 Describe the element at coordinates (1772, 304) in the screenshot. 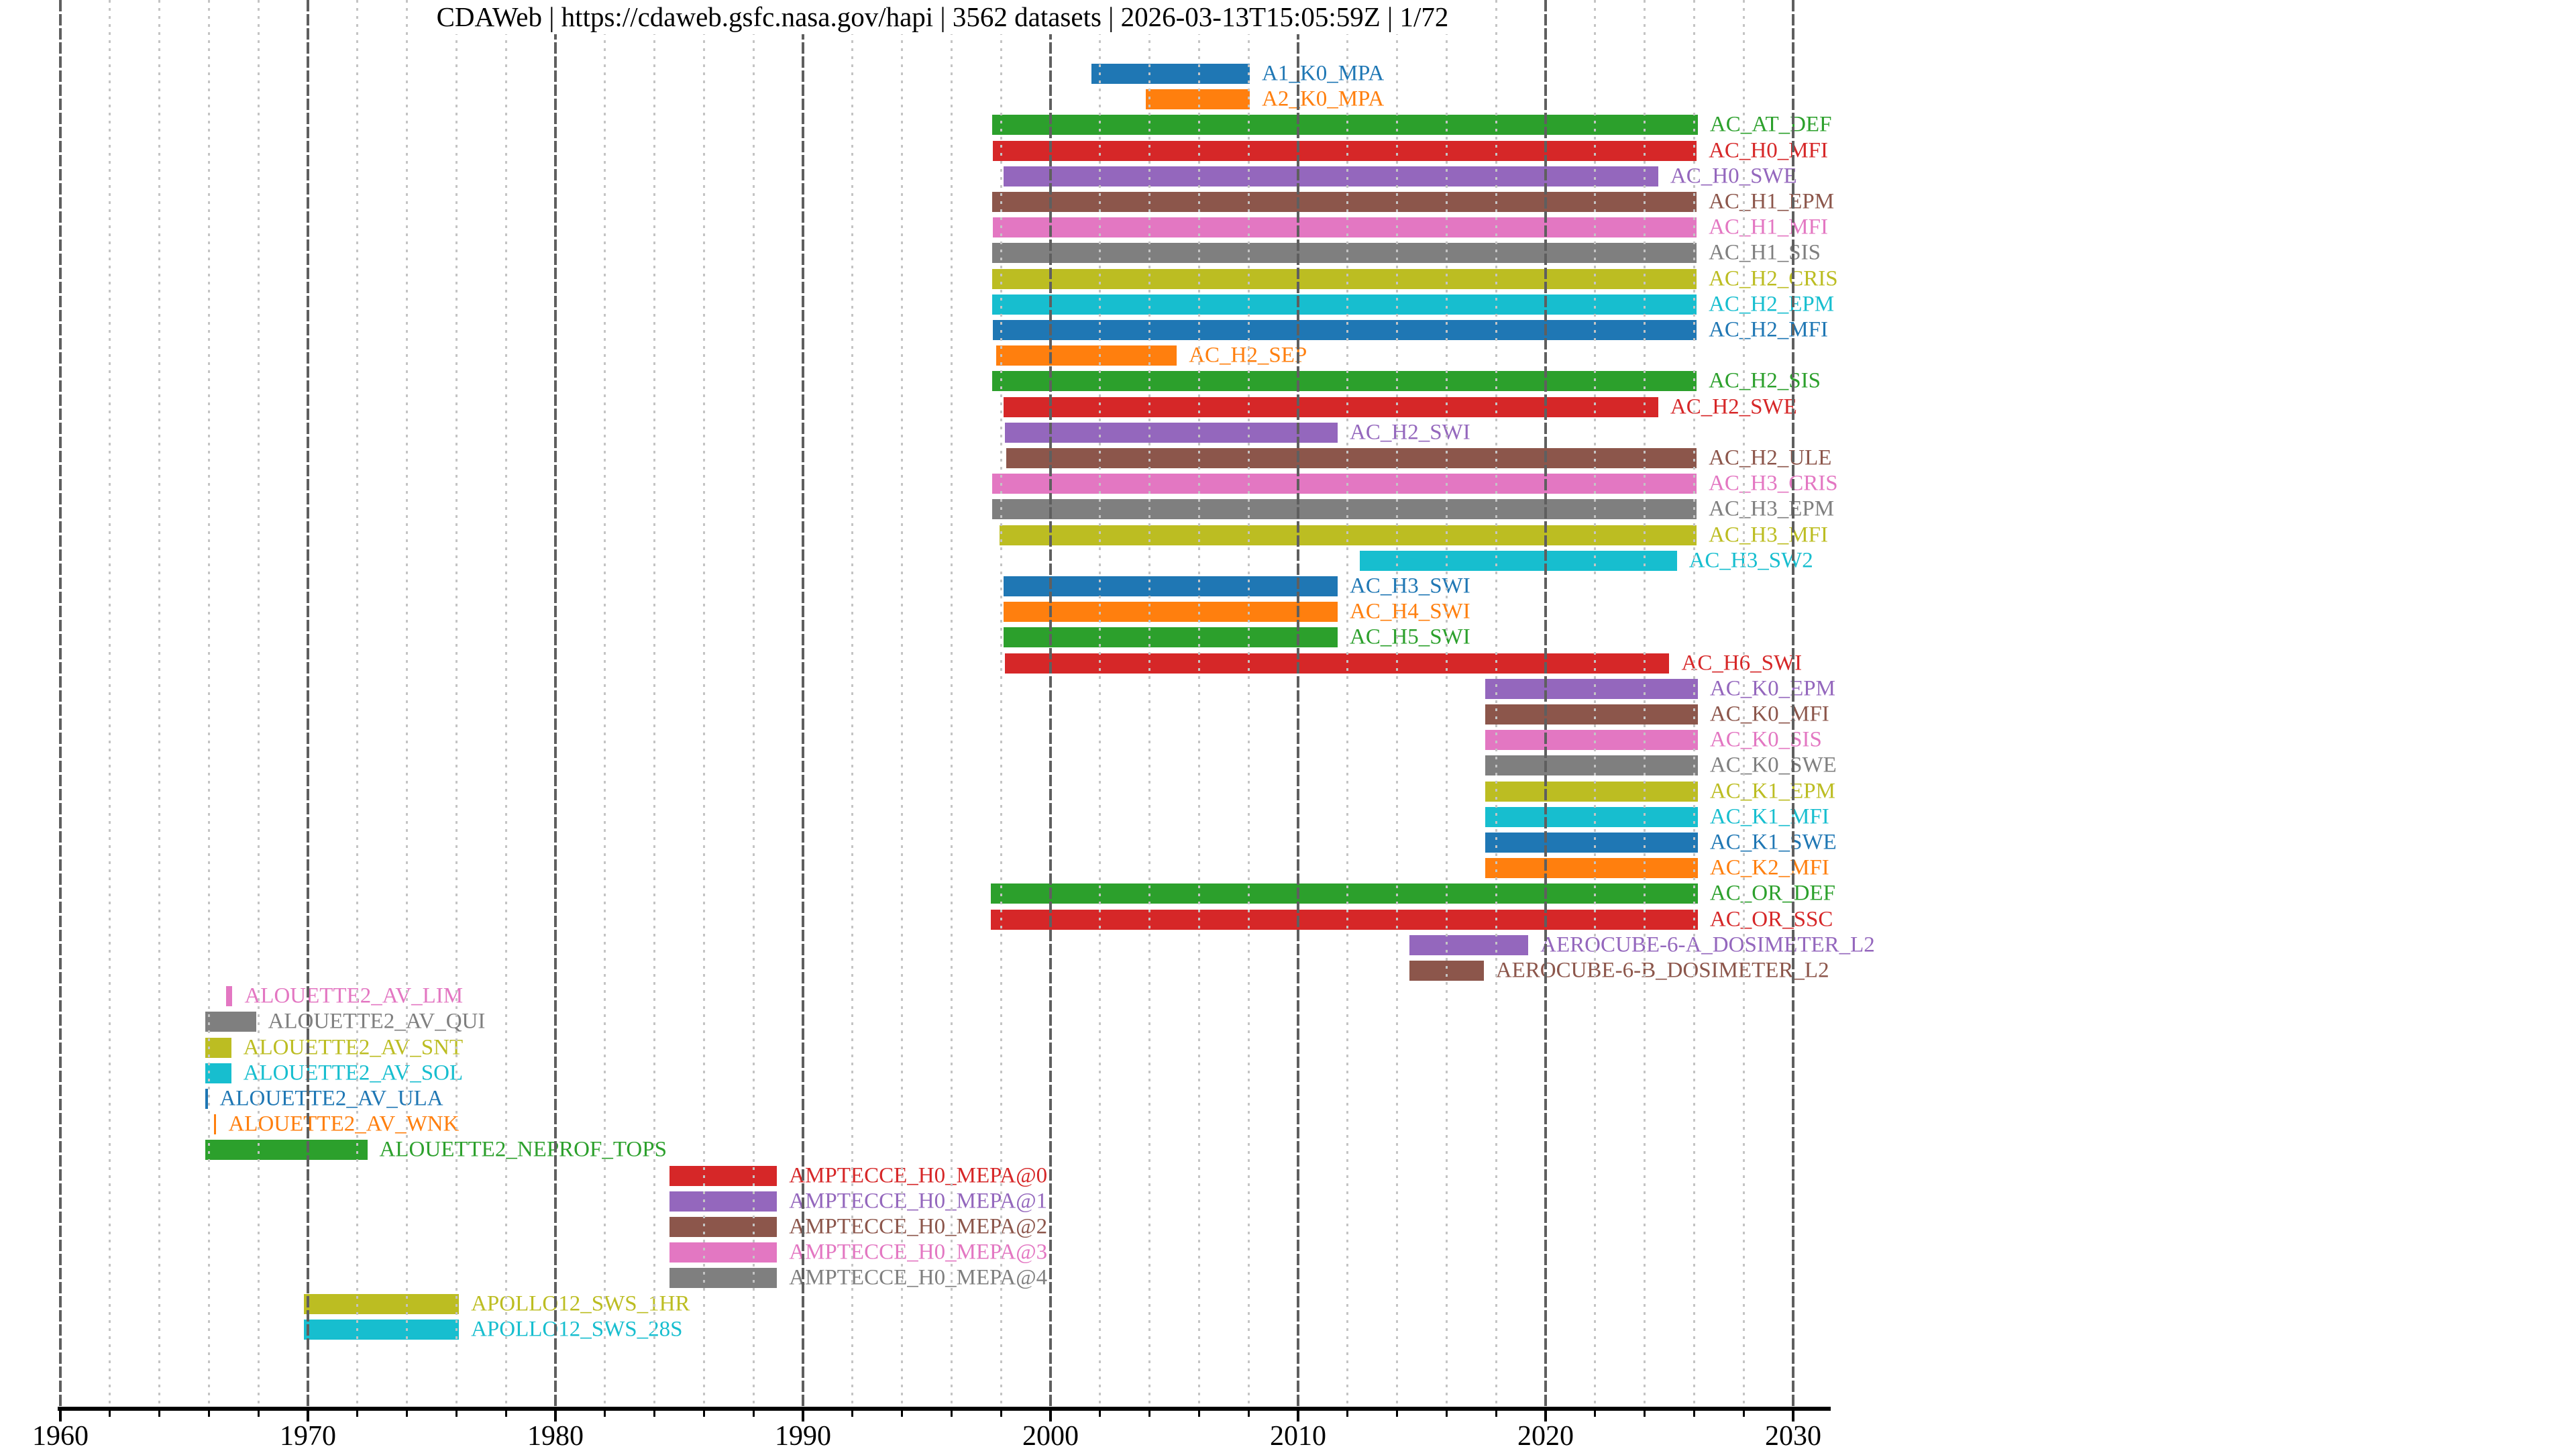

I see `dataset-label: AC_H2_EPM` at that location.